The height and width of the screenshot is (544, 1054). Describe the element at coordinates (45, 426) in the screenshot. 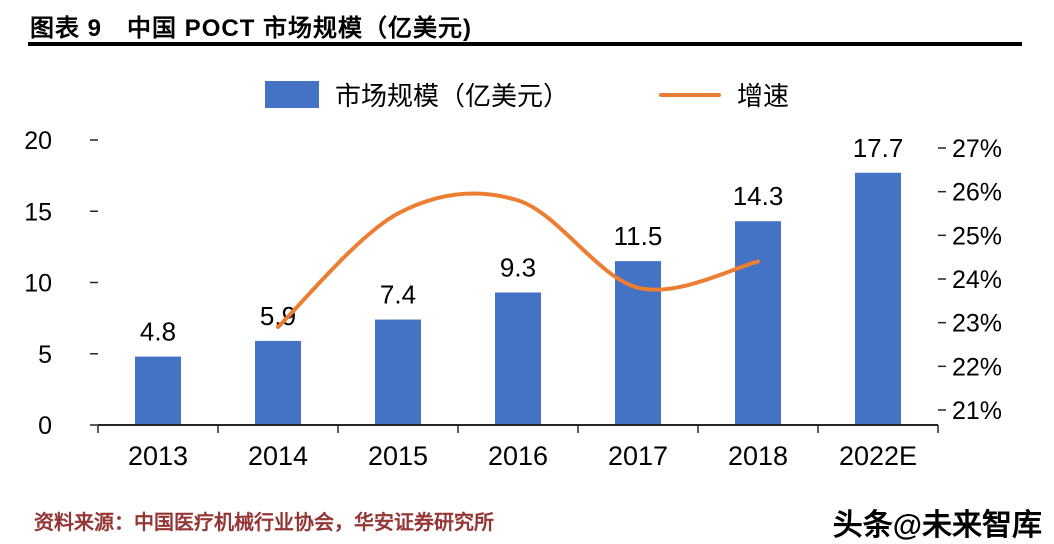

I see `left-axis-tick-label: 0` at that location.